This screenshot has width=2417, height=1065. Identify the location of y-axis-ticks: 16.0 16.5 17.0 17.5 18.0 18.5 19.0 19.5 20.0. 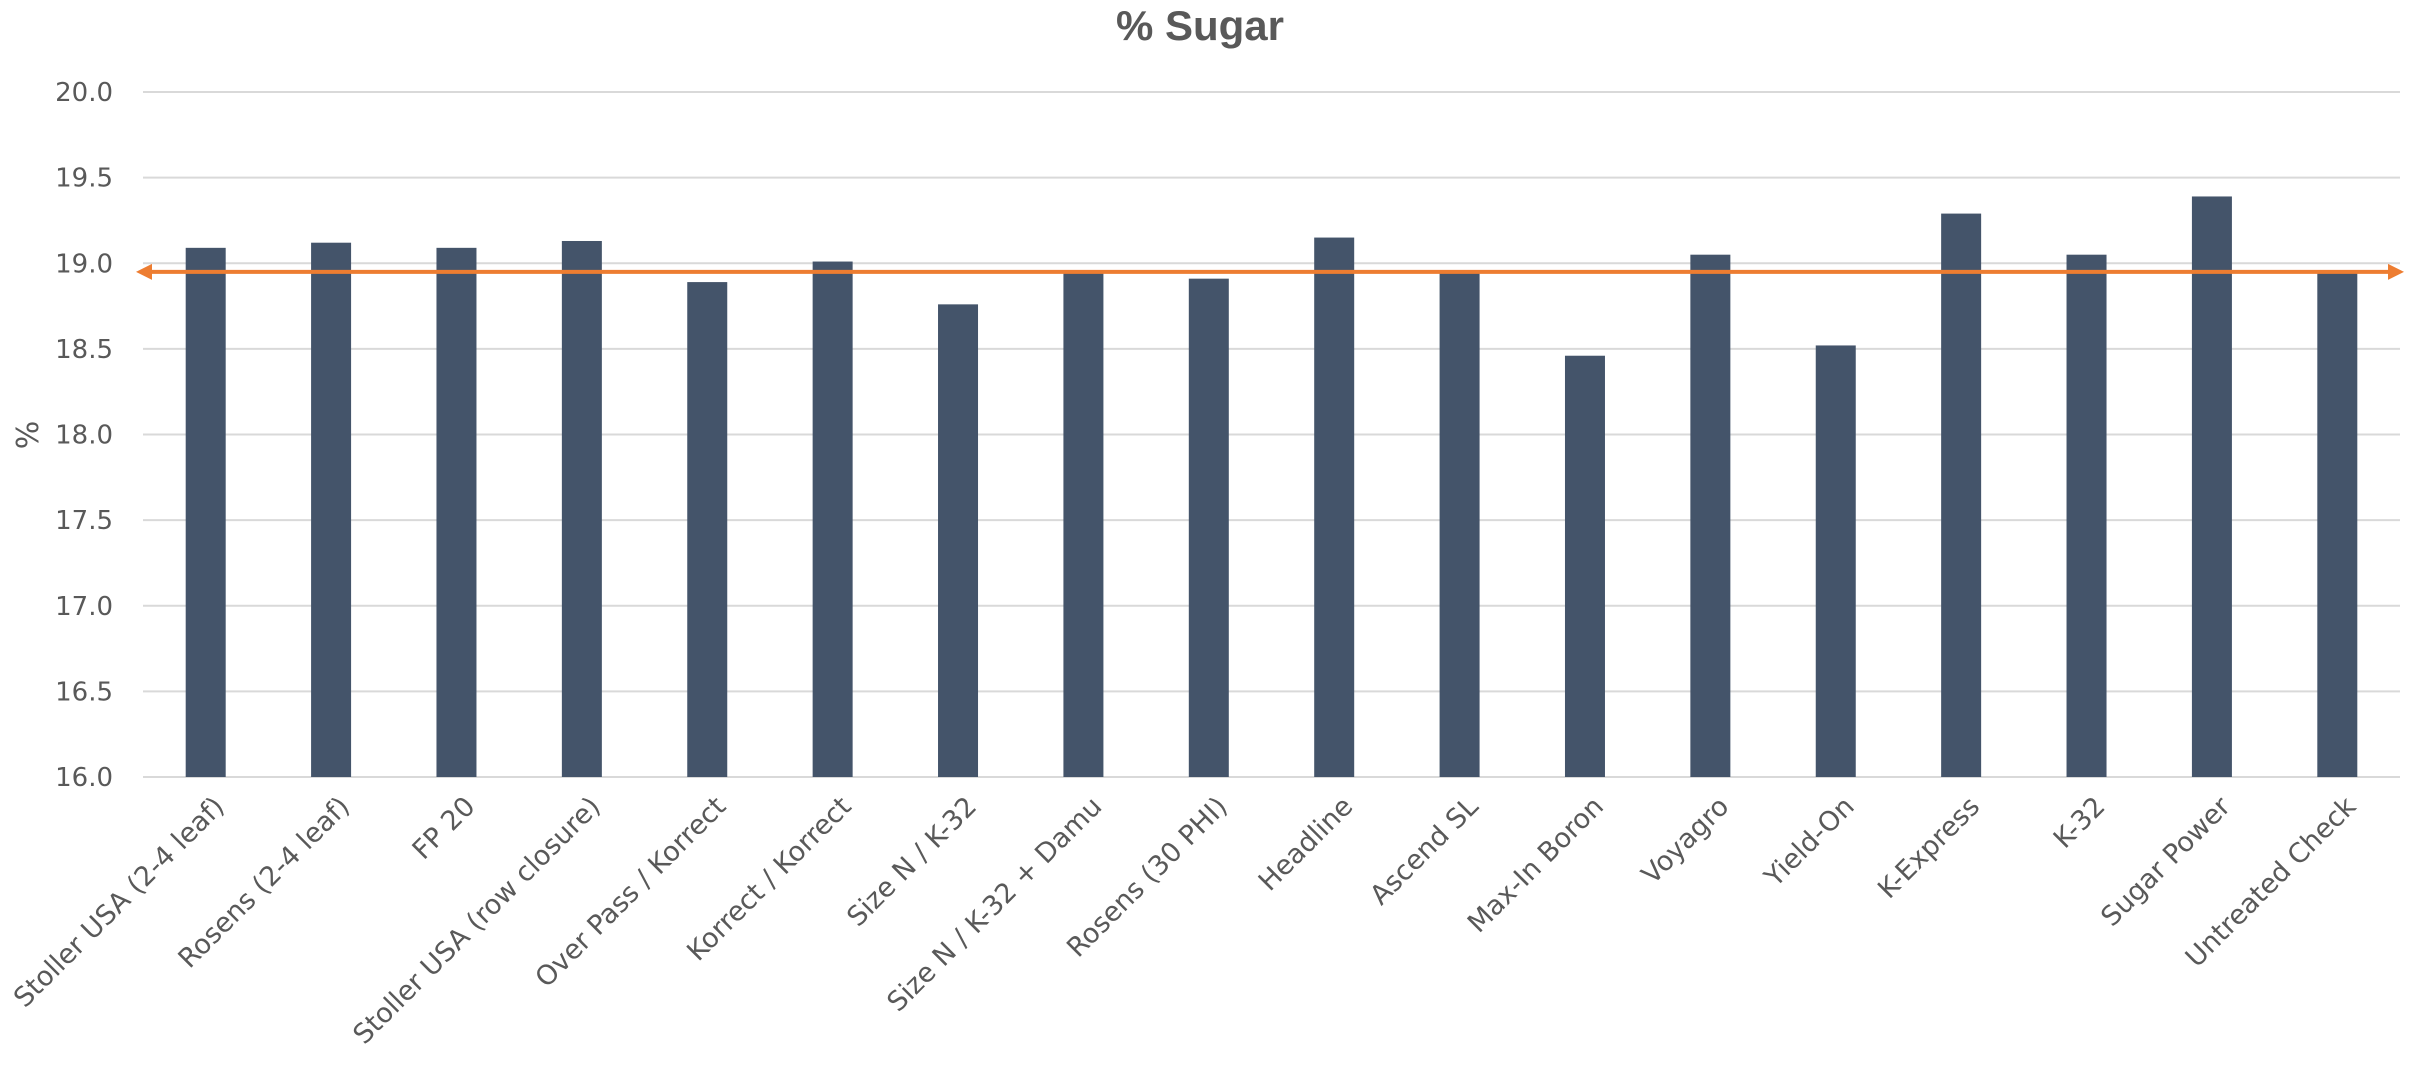
(84, 435).